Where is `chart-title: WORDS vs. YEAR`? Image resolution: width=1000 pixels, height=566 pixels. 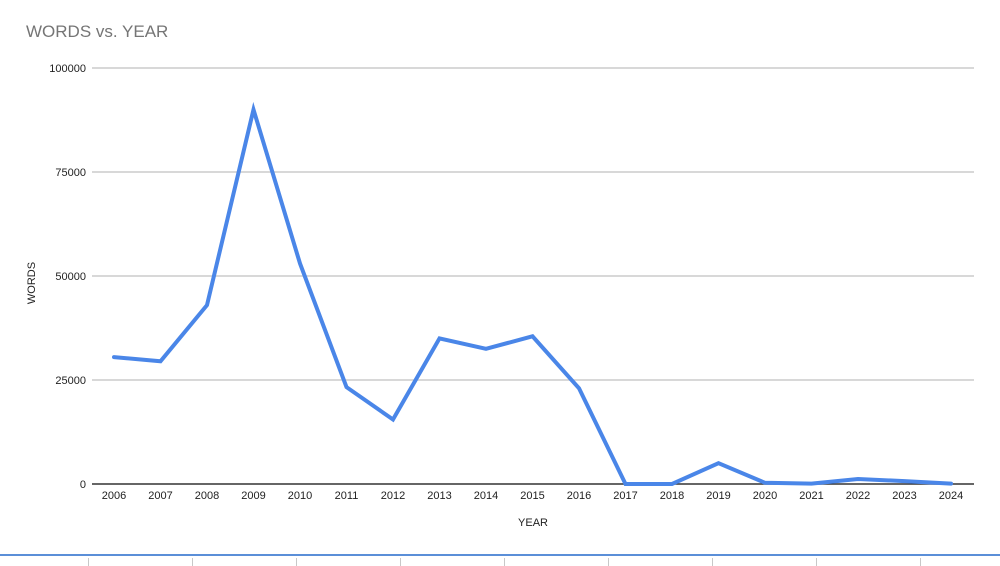
chart-title: WORDS vs. YEAR is located at coordinates (97, 31).